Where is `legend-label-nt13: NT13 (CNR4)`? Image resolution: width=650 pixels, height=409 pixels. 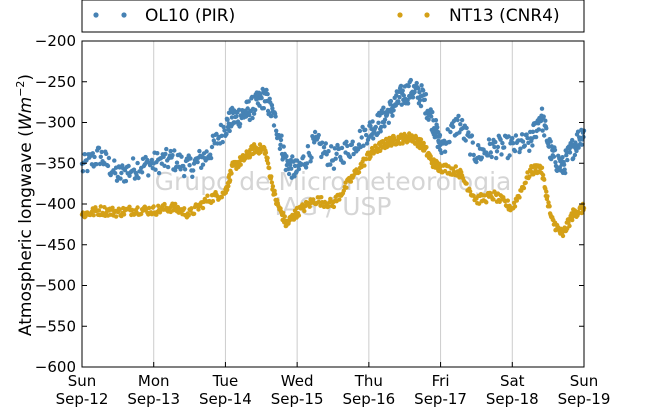 legend-label-nt13: NT13 (CNR4) is located at coordinates (504, 16).